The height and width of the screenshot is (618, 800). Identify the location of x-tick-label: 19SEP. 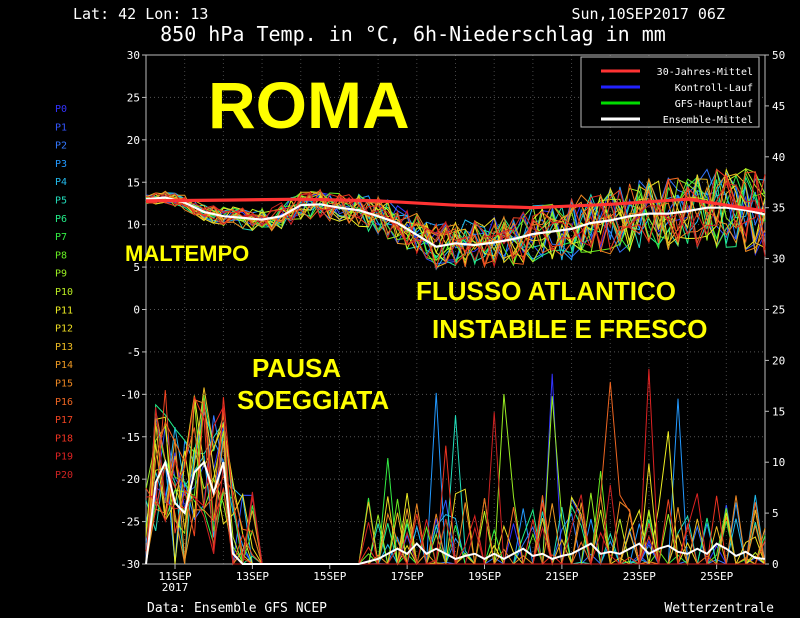
(484, 576).